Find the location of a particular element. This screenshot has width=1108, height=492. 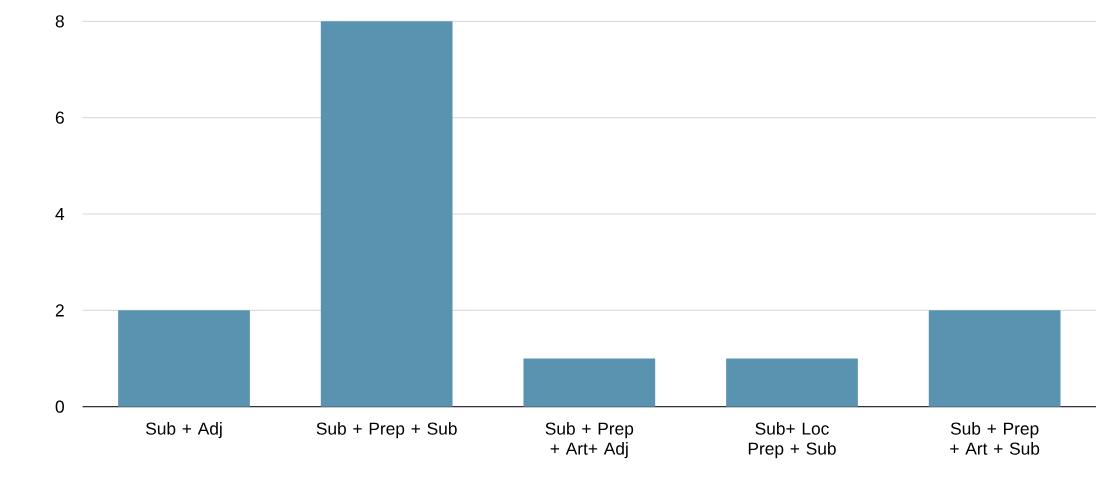

y-tick-label: 4 is located at coordinates (60, 214).